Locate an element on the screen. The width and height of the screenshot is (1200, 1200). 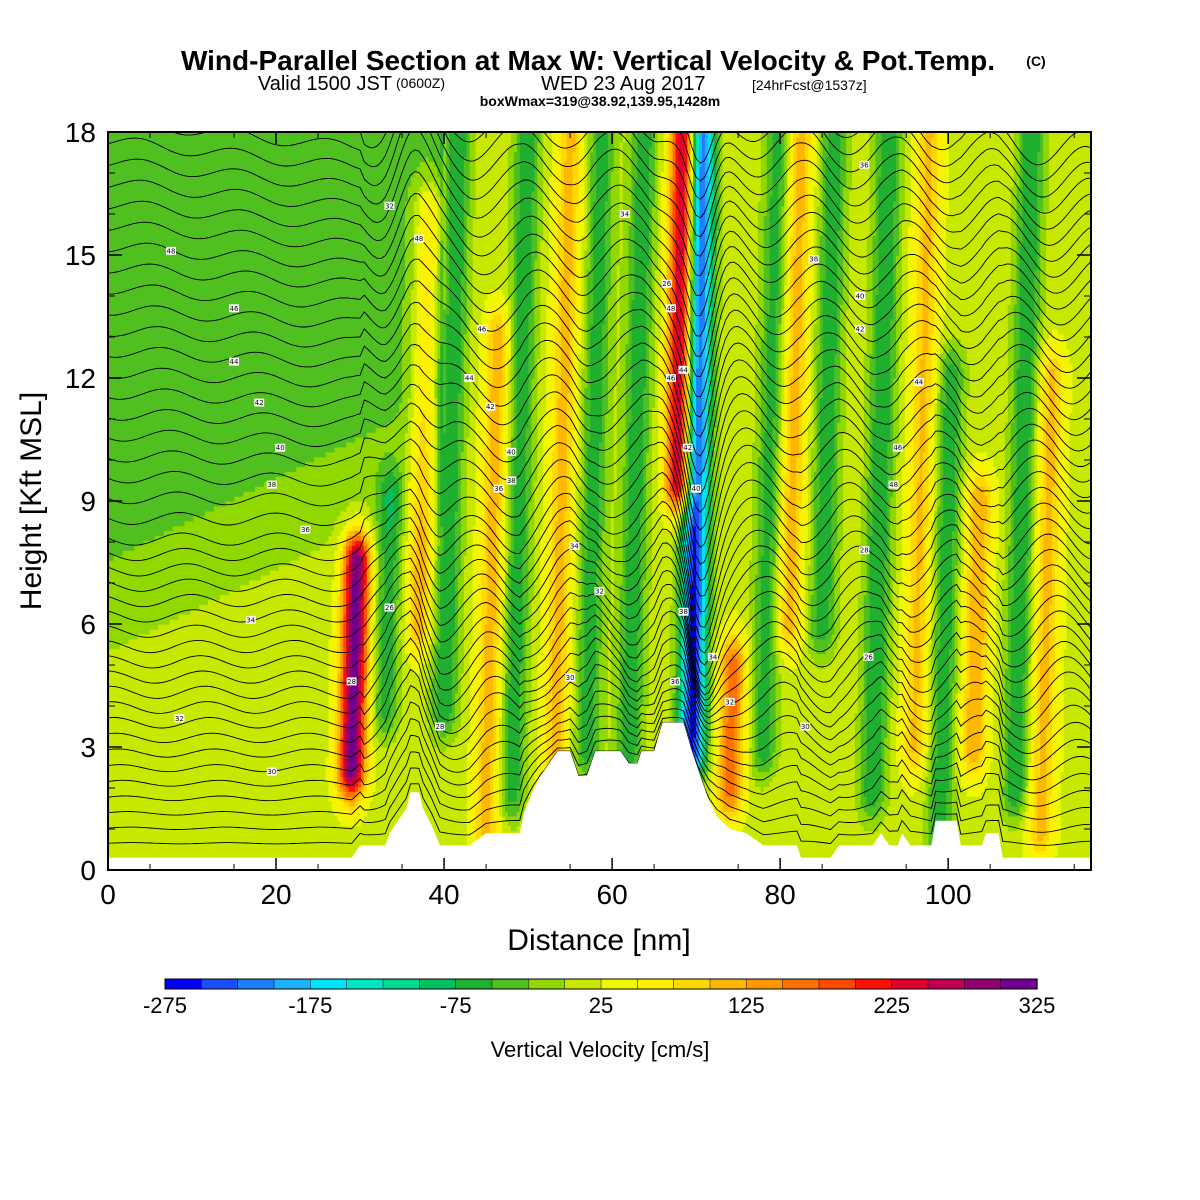
colorbar-tick-label: 225 is located at coordinates (891, 1005).